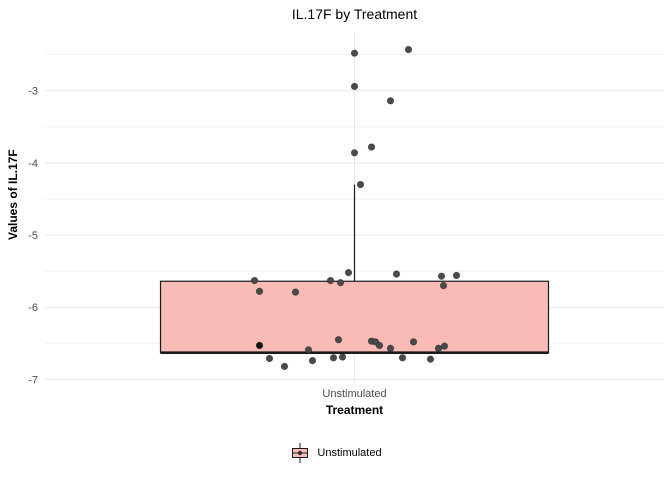 The image size is (672, 480). What do you see at coordinates (354, 14) in the screenshot?
I see `chart-title: IL.17F by Treatment` at bounding box center [354, 14].